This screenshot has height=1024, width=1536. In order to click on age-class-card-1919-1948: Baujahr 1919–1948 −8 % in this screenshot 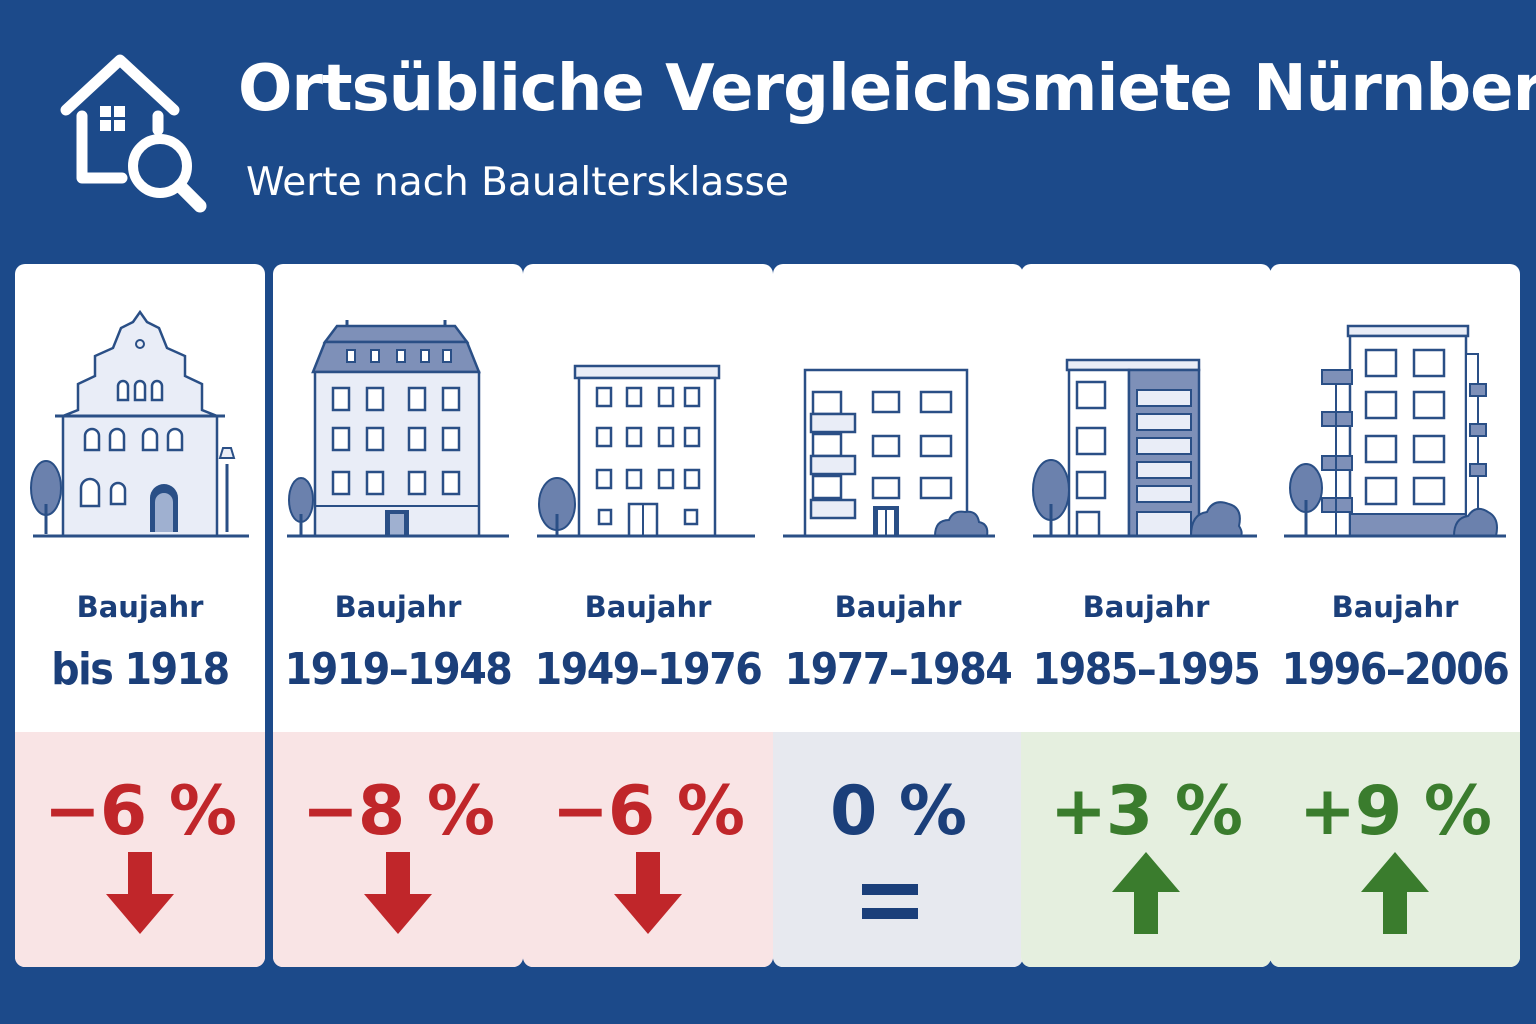, I will do `click(398, 615)`.